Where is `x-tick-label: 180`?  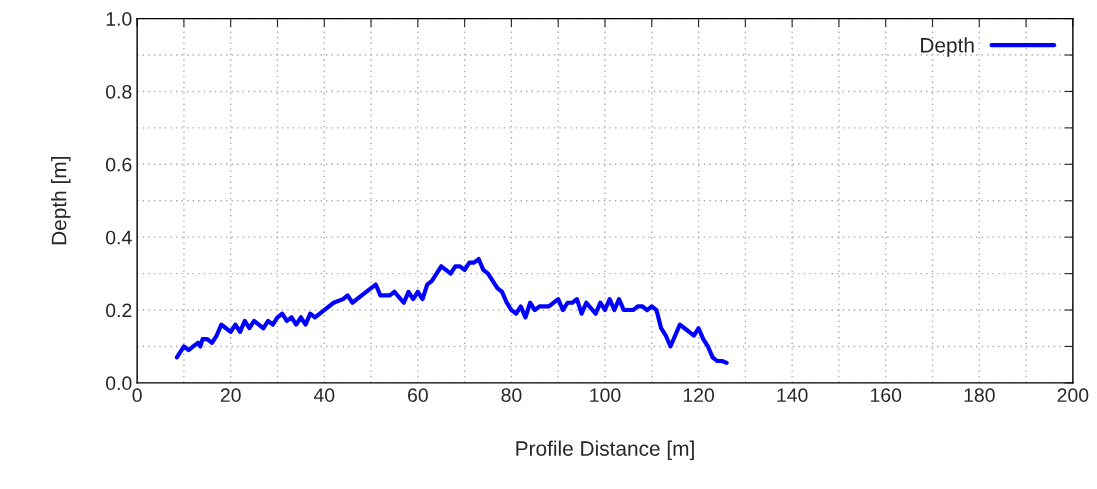 x-tick-label: 180 is located at coordinates (979, 395).